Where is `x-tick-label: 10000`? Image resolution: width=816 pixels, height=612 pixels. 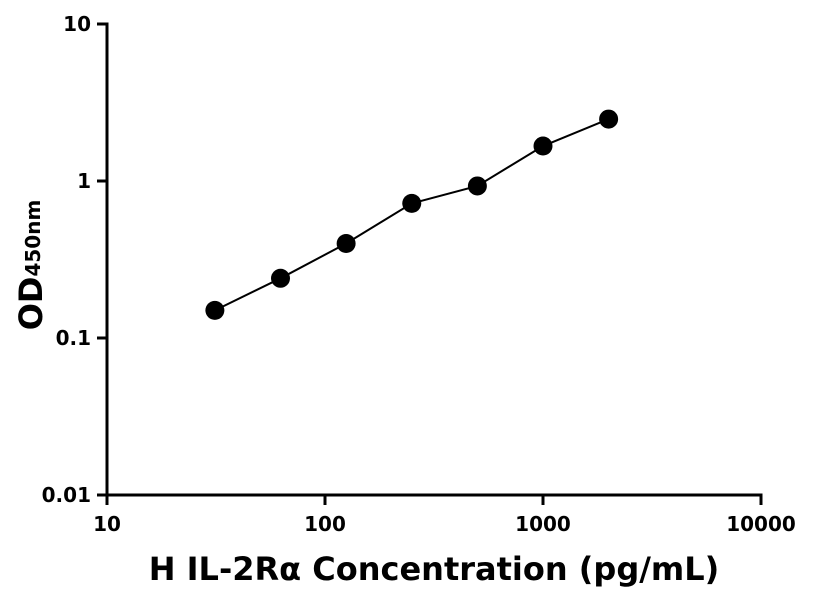
x-tick-label: 10000 is located at coordinates (761, 524).